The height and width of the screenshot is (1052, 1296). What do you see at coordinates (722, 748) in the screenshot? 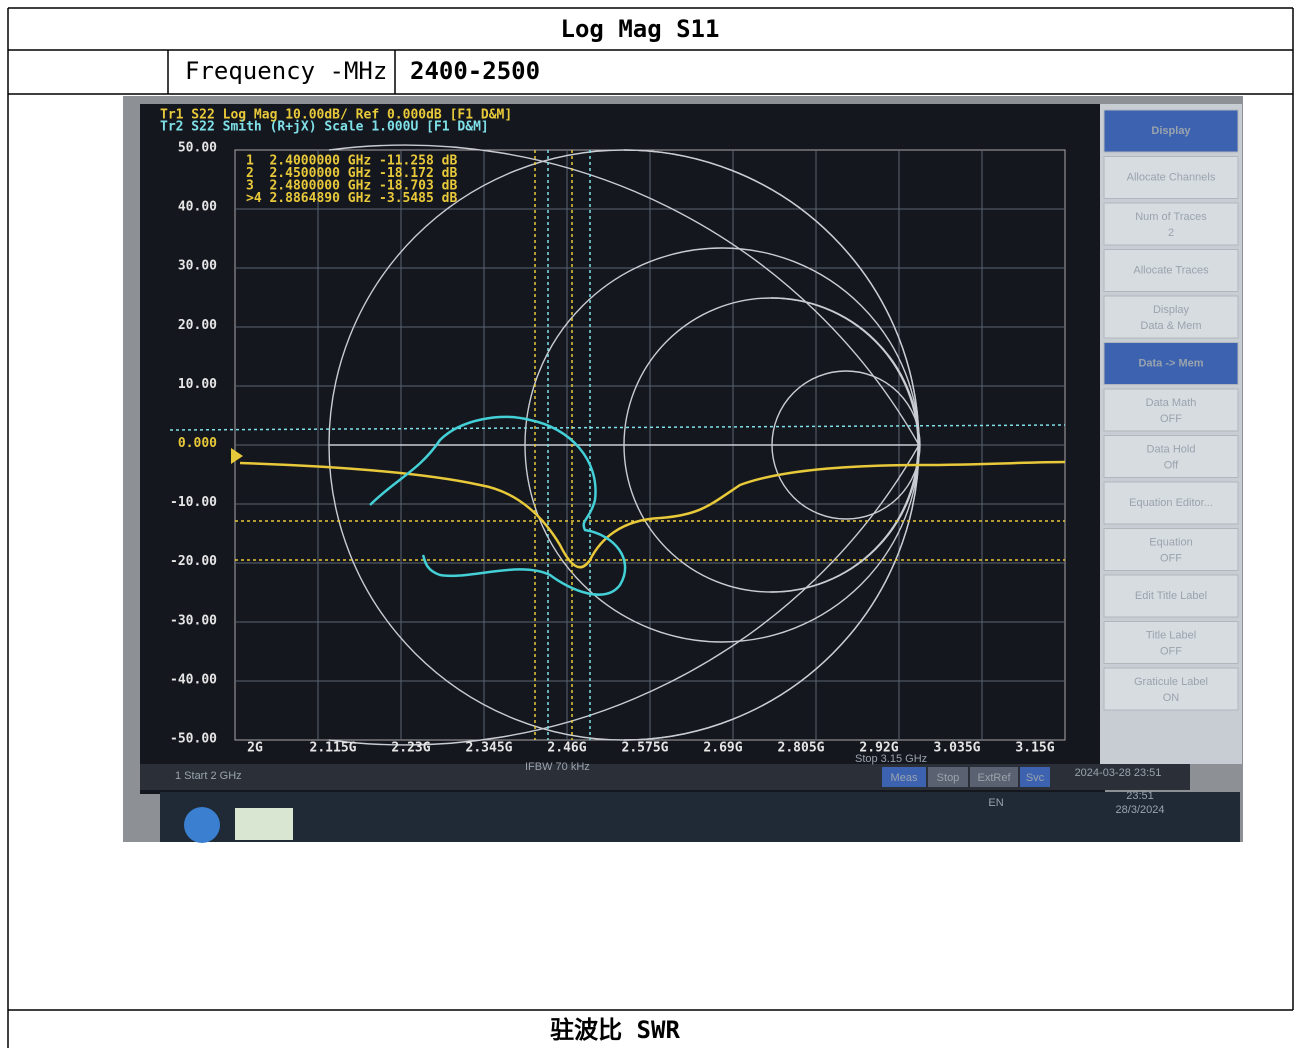
I see `x-axis-label: 2.69G` at bounding box center [722, 748].